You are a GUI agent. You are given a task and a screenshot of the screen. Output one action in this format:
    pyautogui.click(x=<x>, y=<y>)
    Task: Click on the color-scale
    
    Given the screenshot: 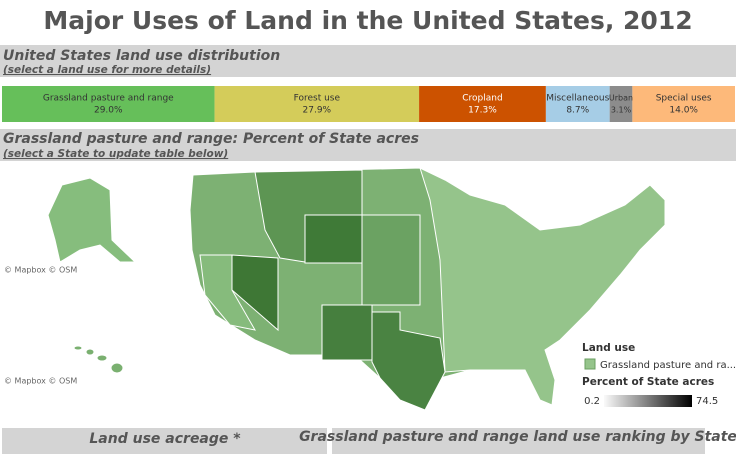 What is the action you would take?
    pyautogui.click(x=648, y=401)
    